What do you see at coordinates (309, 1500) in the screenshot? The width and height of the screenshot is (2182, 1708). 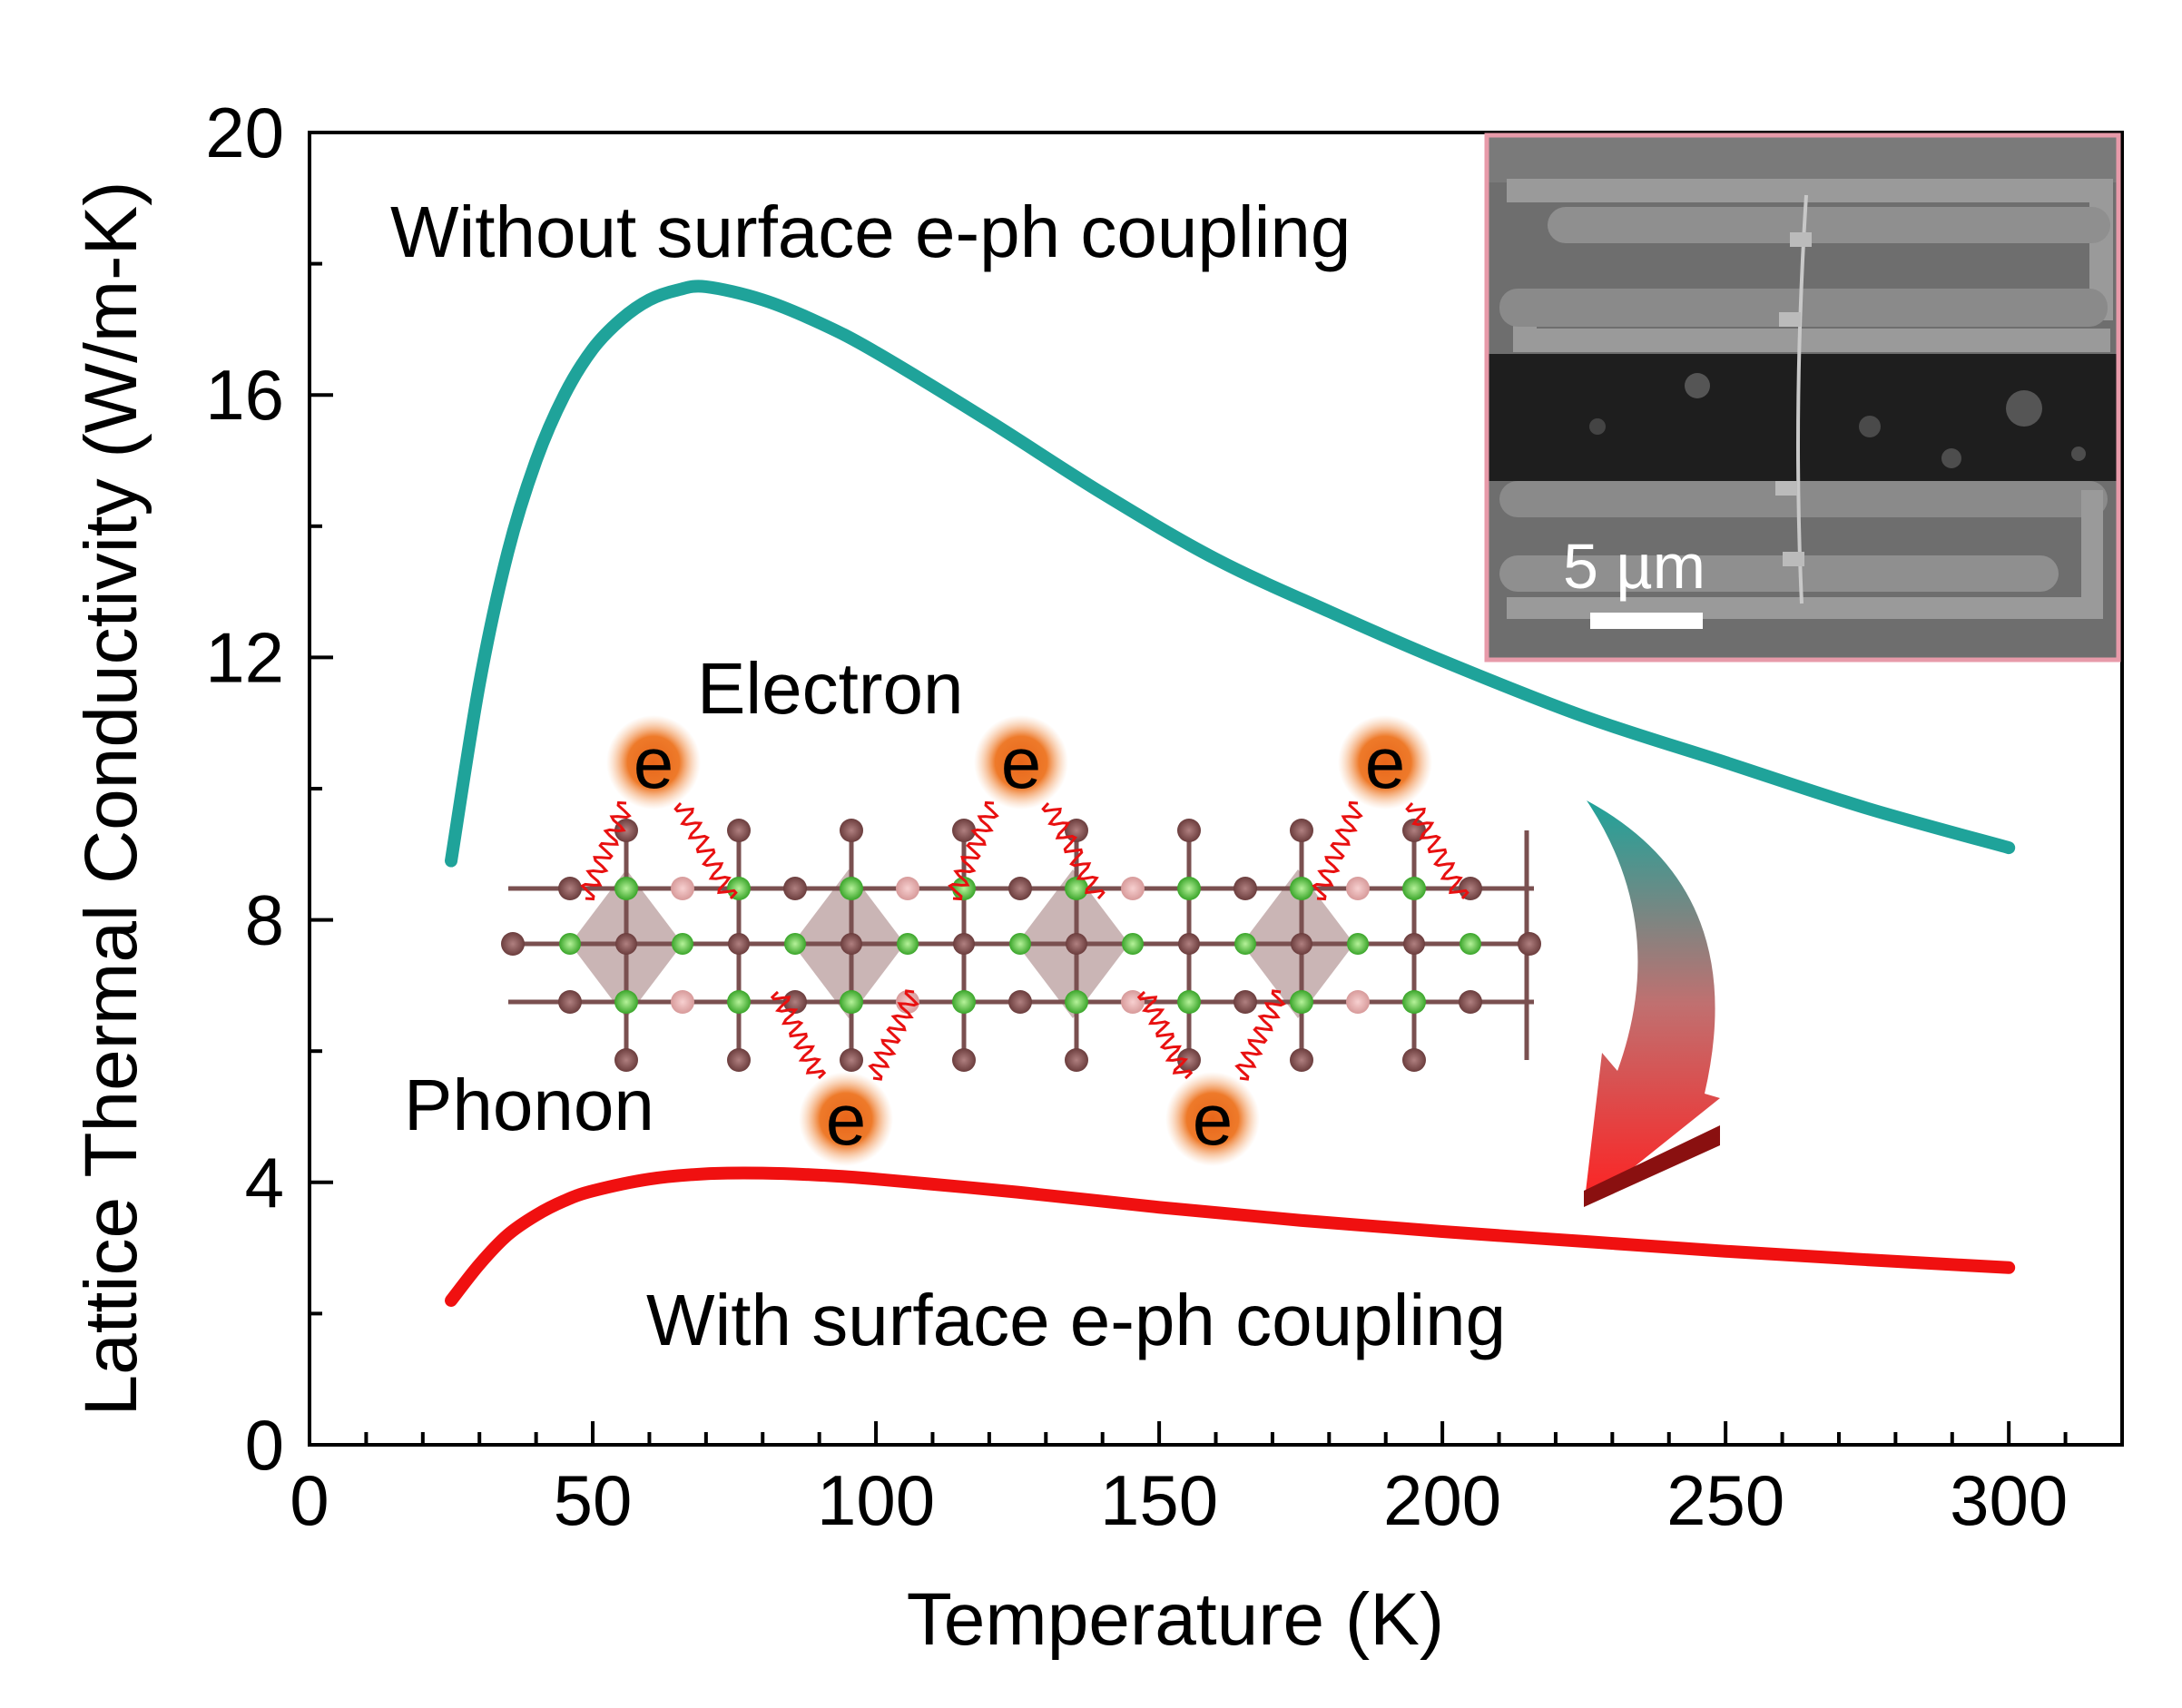 I see `x-tick-label: 0` at bounding box center [309, 1500].